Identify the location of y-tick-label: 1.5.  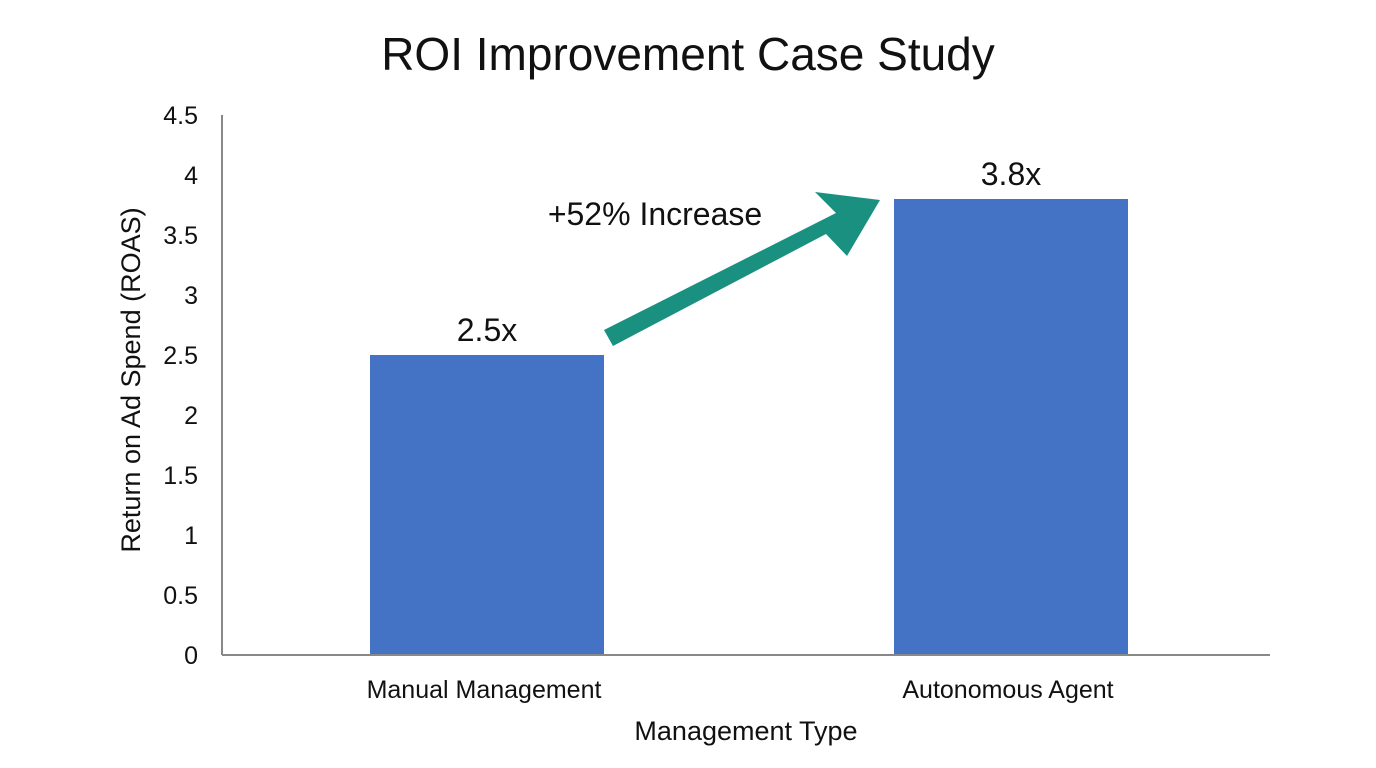
(180, 476).